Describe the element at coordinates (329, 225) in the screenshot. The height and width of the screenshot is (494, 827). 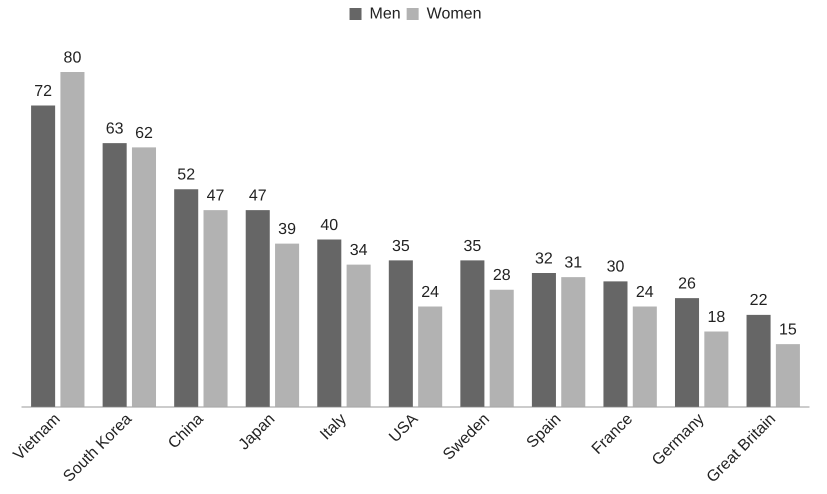
I see `data-label: 40` at that location.